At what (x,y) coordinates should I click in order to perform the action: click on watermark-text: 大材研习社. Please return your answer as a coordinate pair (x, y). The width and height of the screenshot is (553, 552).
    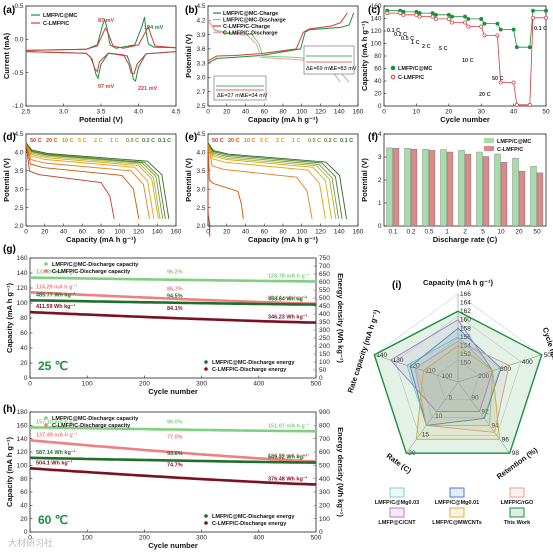
    Looking at the image, I should click on (30, 542).